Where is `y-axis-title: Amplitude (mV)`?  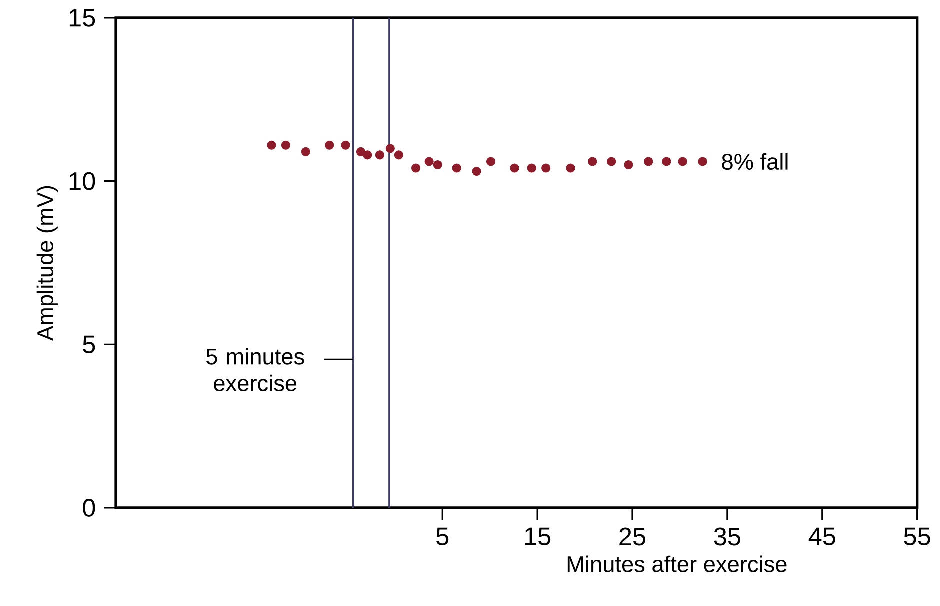
y-axis-title: Amplitude (mV) is located at coordinates (47, 264).